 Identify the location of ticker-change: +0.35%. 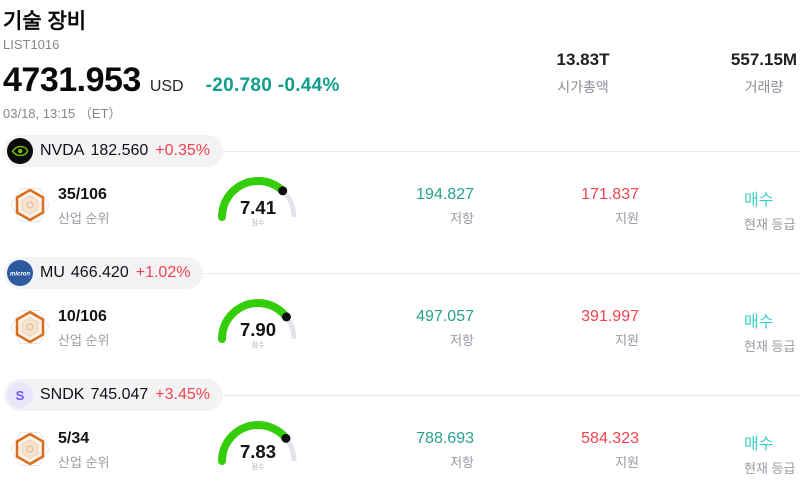
(183, 150).